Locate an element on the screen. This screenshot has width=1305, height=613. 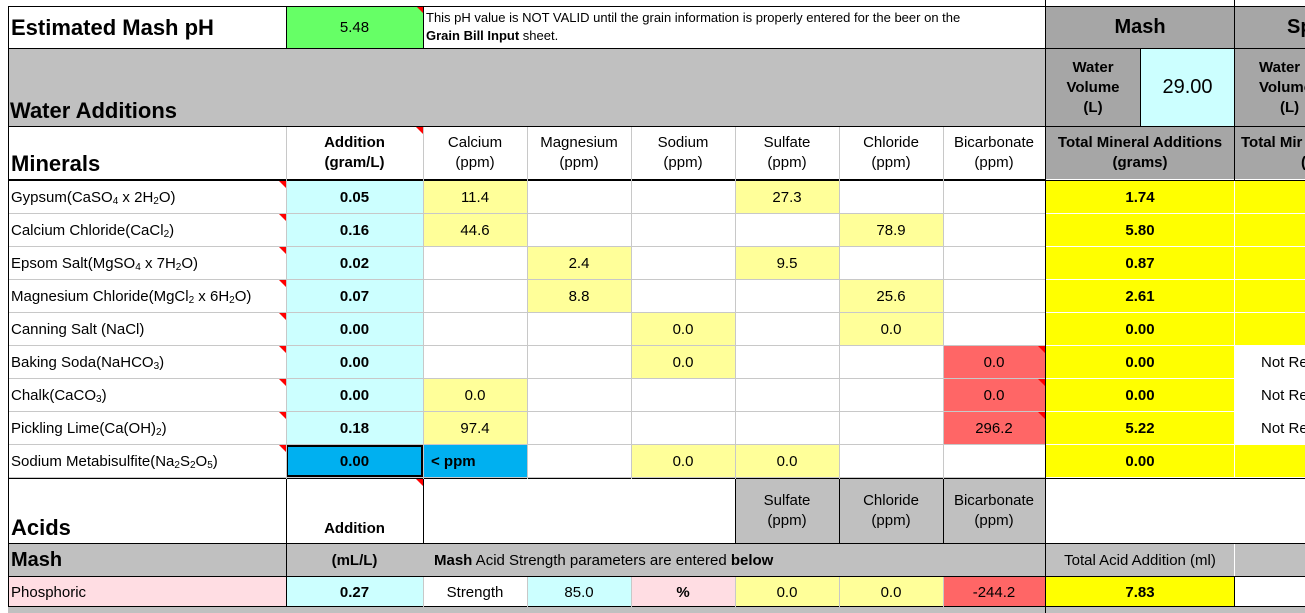
acid-strength-unit: % is located at coordinates (683, 592).